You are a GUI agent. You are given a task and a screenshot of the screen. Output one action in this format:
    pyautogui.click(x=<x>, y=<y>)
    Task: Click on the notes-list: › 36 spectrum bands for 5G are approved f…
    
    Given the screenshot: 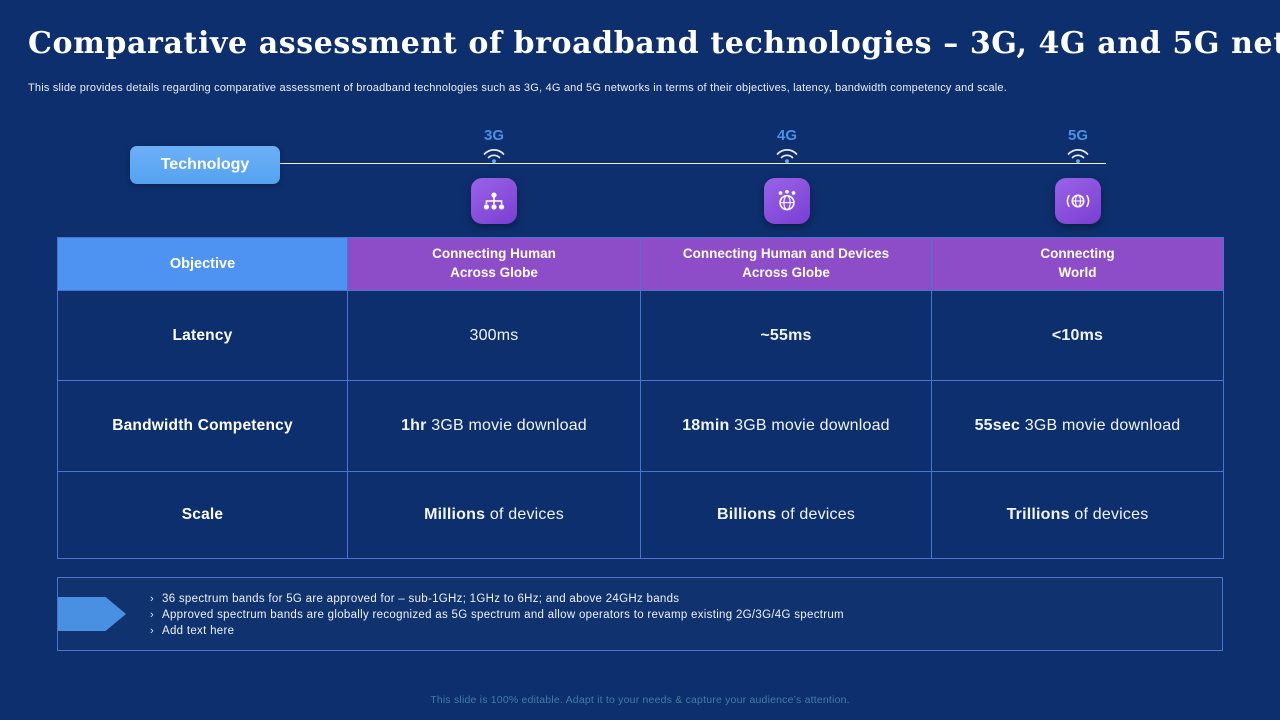 What is the action you would take?
    pyautogui.click(x=493, y=615)
    